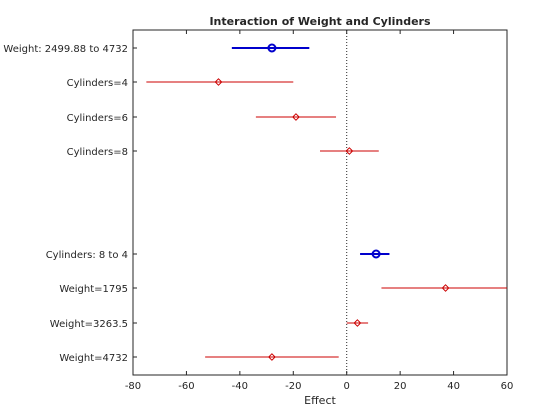  Describe the element at coordinates (93, 358) in the screenshot. I see `row-label: Weight=4732` at that location.